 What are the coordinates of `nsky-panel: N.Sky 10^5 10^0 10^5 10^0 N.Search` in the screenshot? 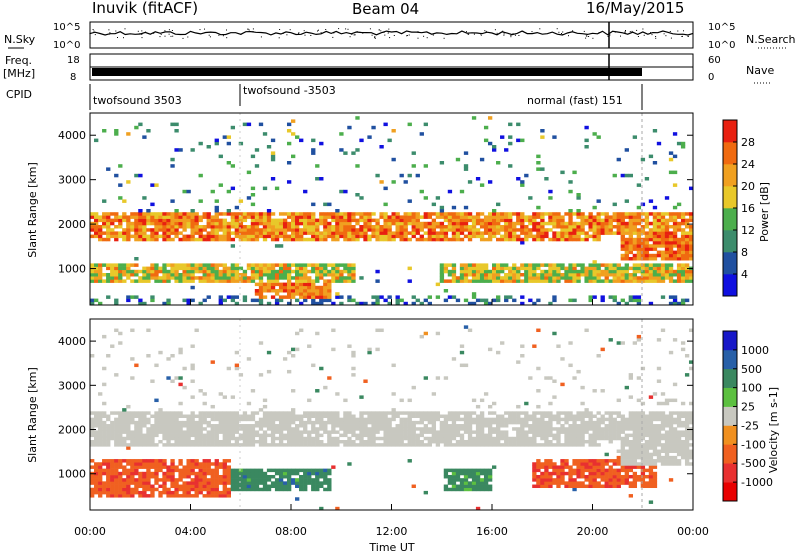 It's located at (400, 36).